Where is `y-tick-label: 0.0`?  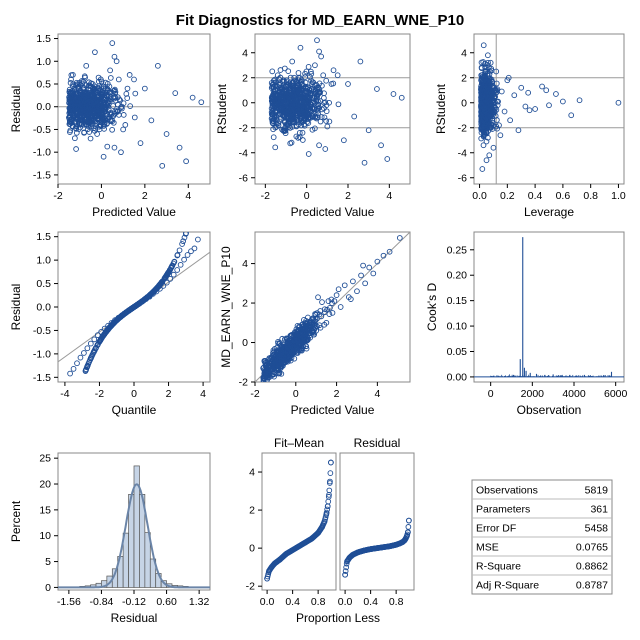 y-tick-label: 0.0 is located at coordinates (43, 107).